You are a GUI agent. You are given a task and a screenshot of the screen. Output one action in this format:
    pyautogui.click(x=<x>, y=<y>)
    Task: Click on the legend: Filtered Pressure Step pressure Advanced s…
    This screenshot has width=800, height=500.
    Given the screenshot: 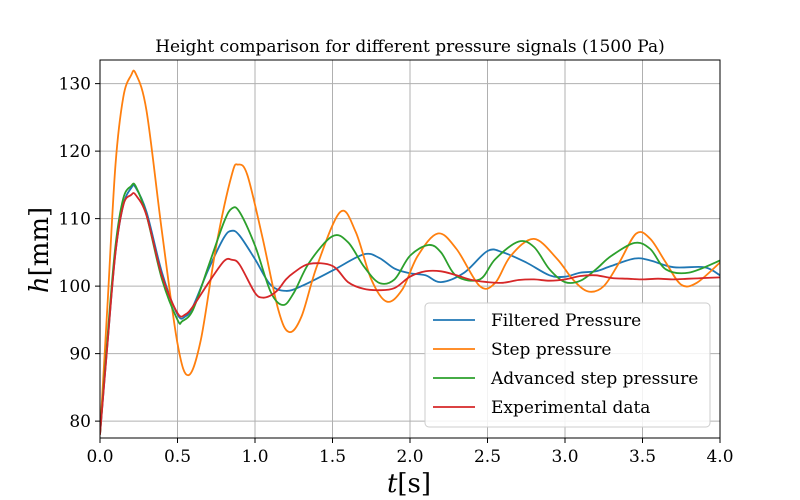 What is the action you would take?
    pyautogui.click(x=567, y=365)
    